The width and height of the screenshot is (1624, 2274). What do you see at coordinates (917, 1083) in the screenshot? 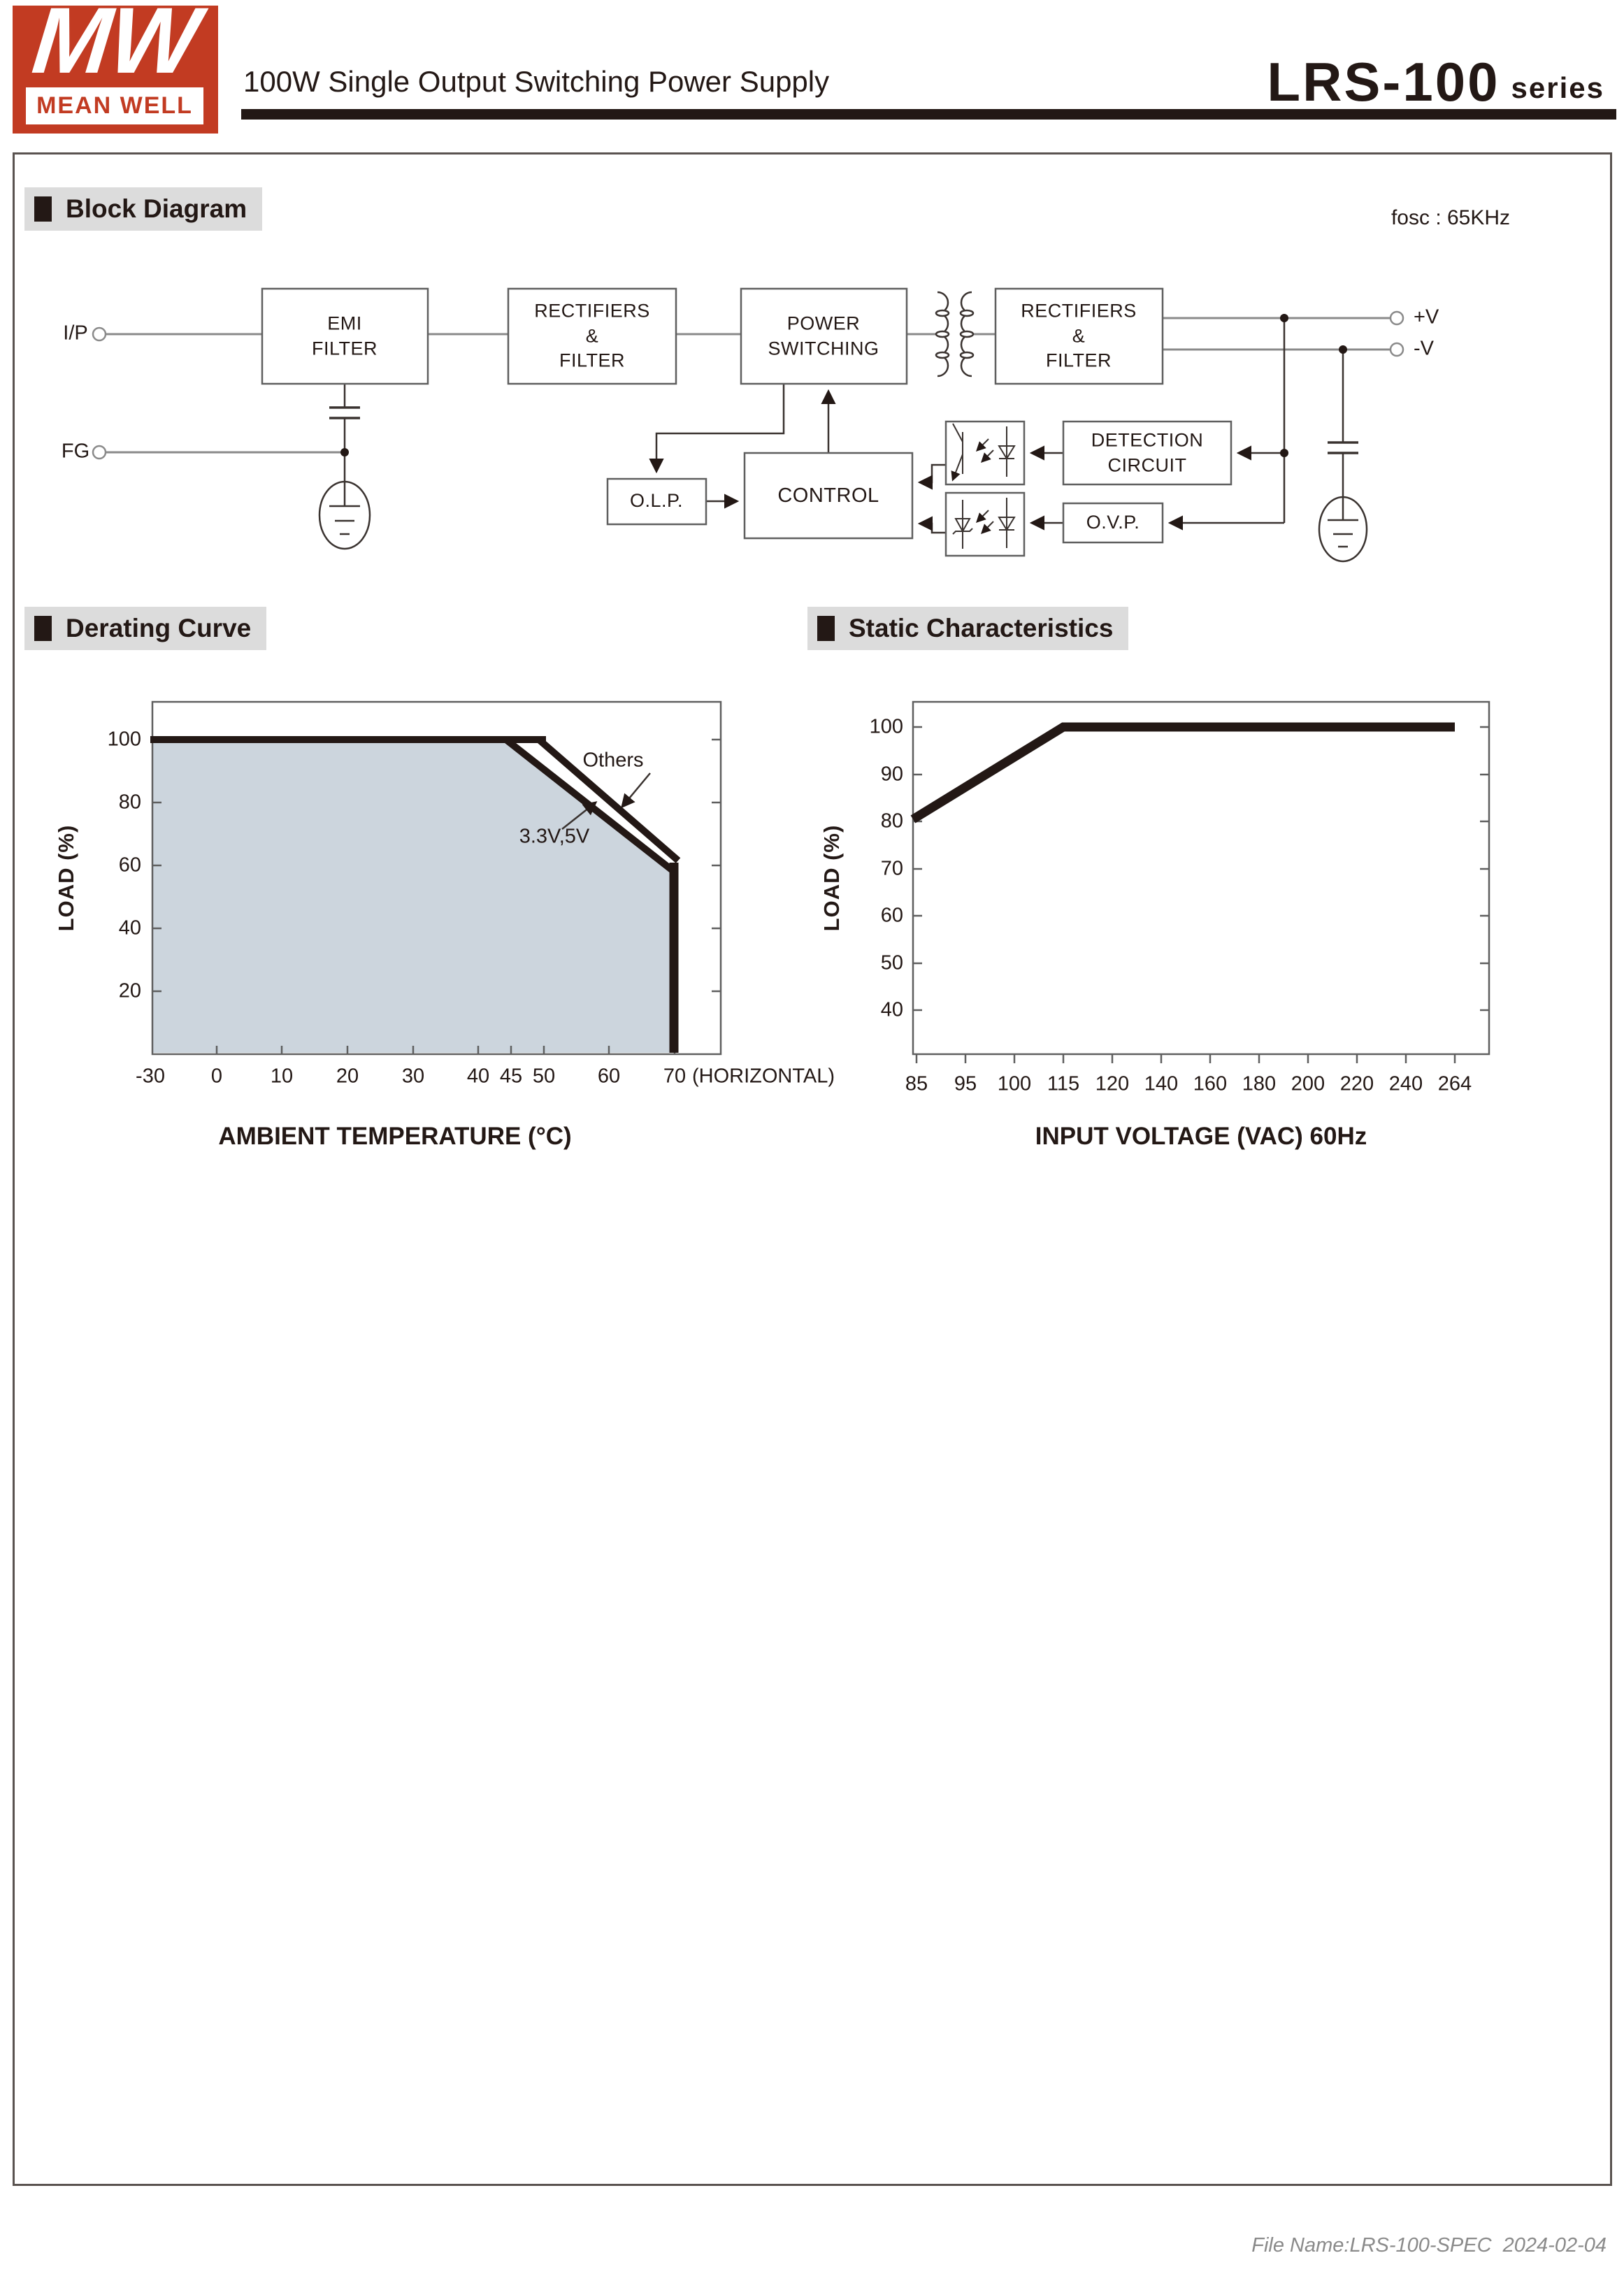
I see `x-tick-label: 85` at bounding box center [917, 1083].